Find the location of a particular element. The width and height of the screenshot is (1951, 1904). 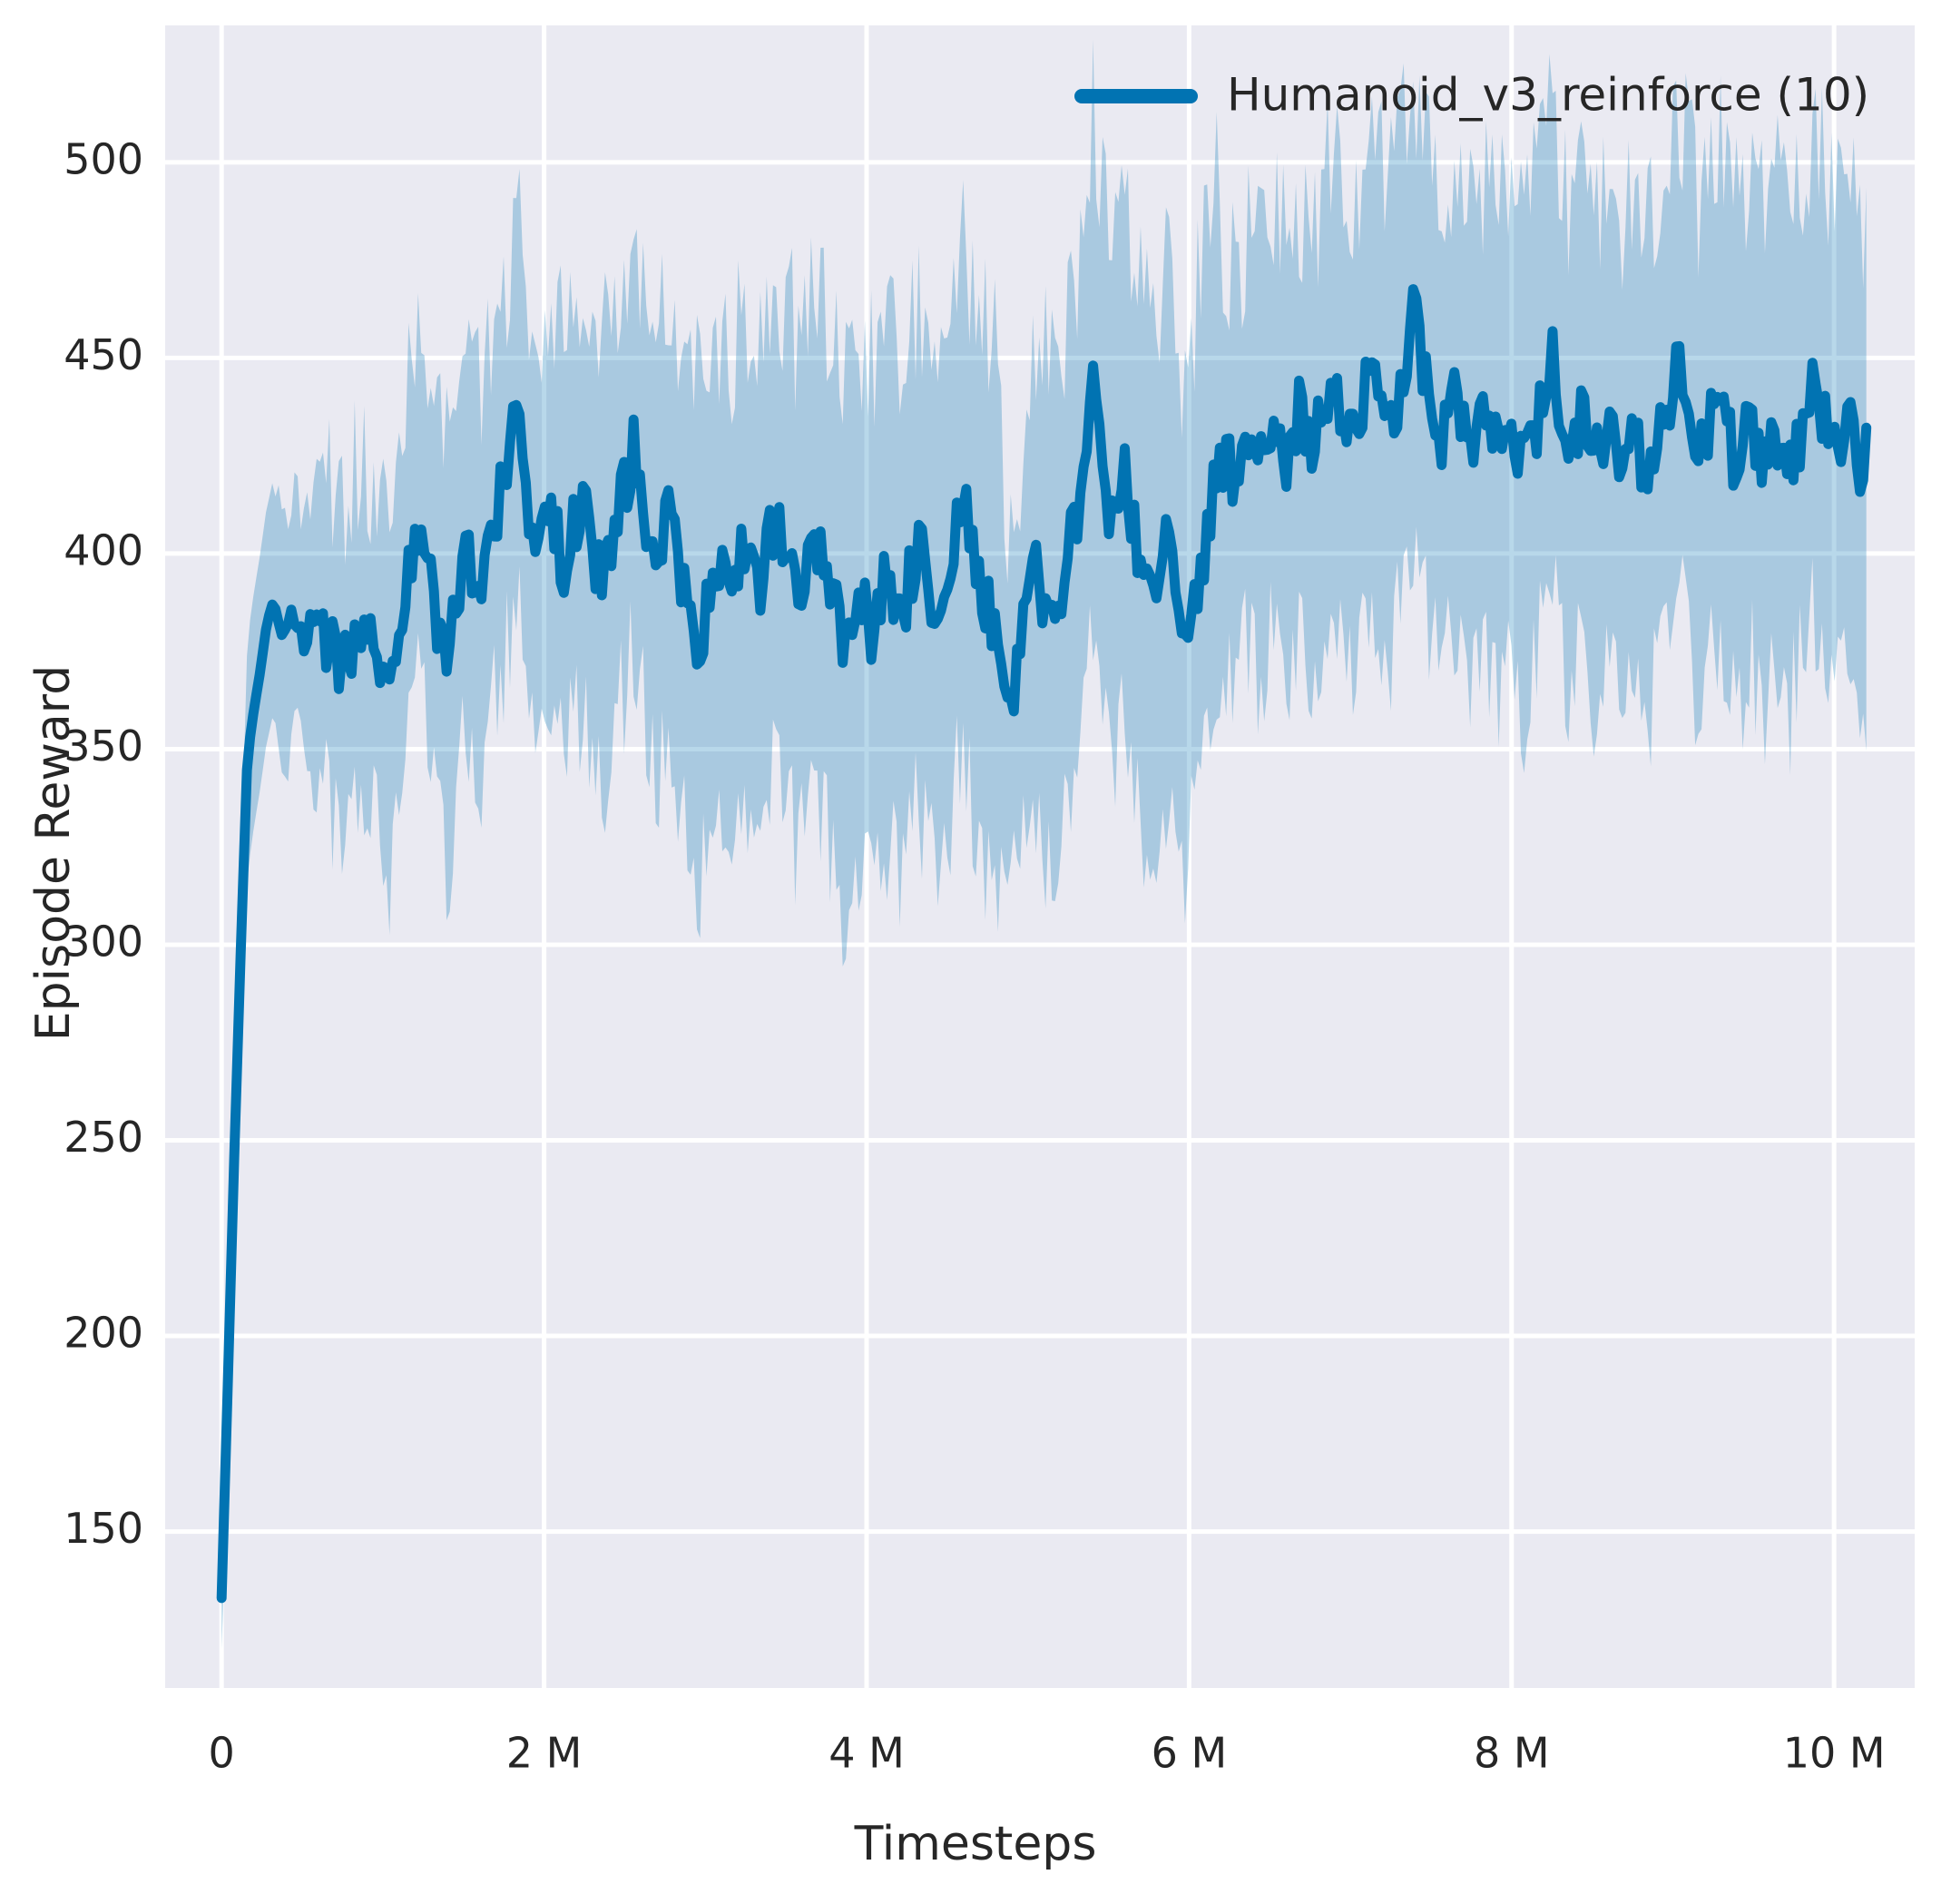

x-tick-label-3: 6 M is located at coordinates (1190, 1753).